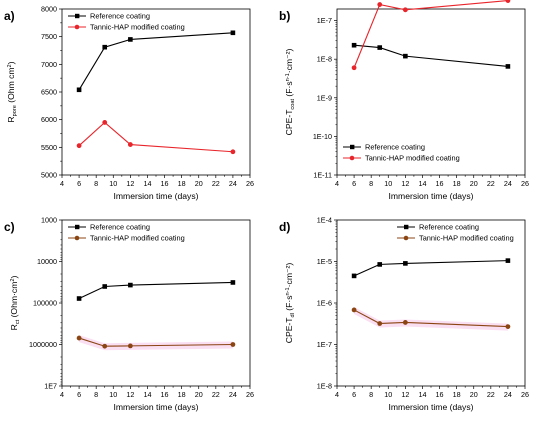 The height and width of the screenshot is (421, 550). What do you see at coordinates (9, 227) in the screenshot?
I see `panel-label: c)` at bounding box center [9, 227].